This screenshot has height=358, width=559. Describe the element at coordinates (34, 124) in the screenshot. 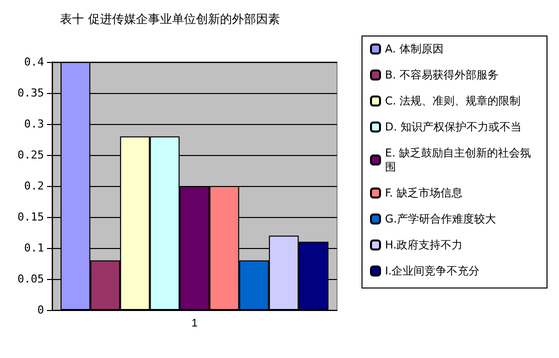

I see `y-tick-label: 0.3` at that location.